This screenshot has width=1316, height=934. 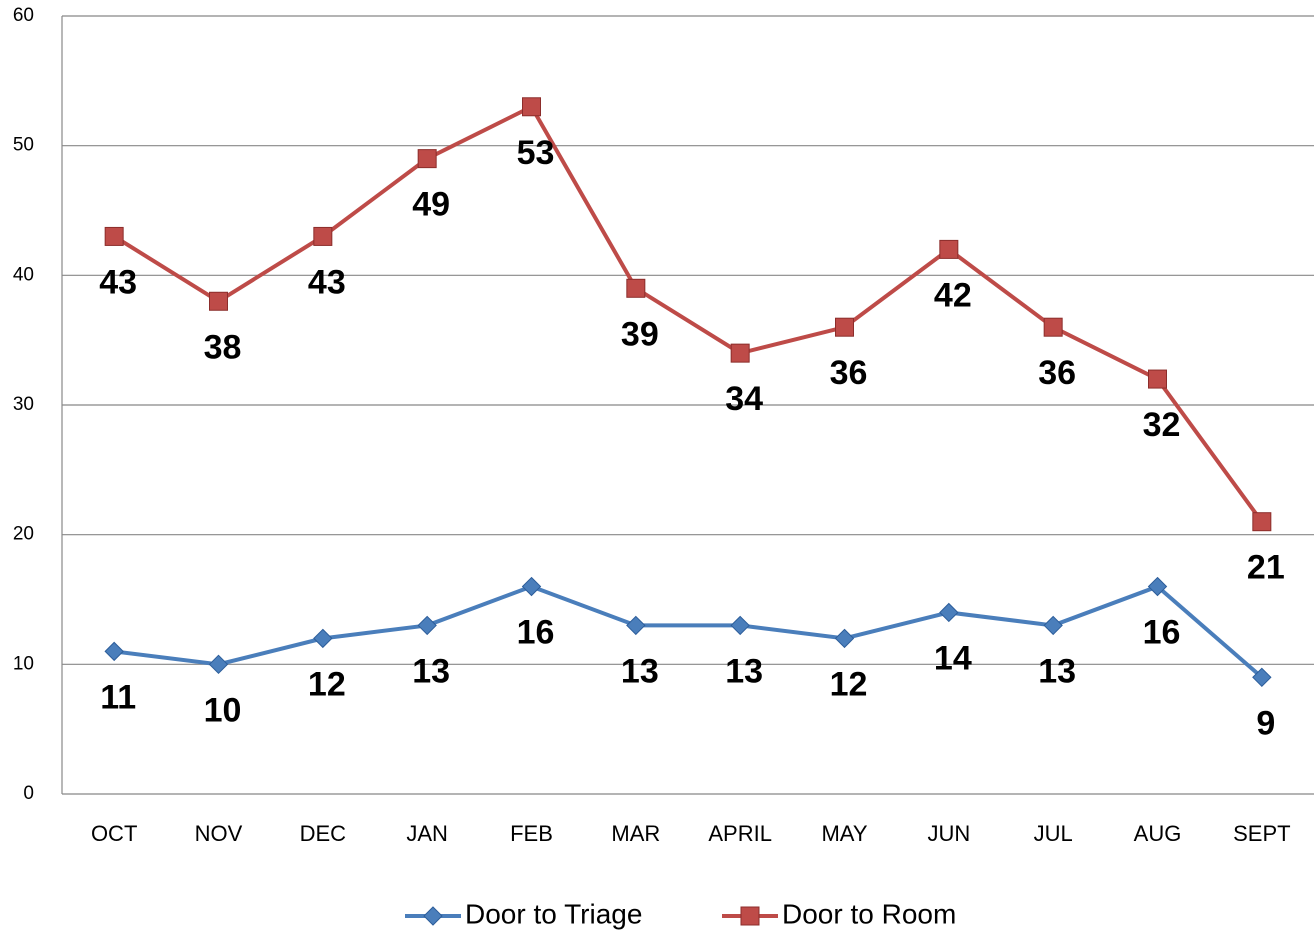 What do you see at coordinates (688, 631) in the screenshot?
I see `series-line` at bounding box center [688, 631].